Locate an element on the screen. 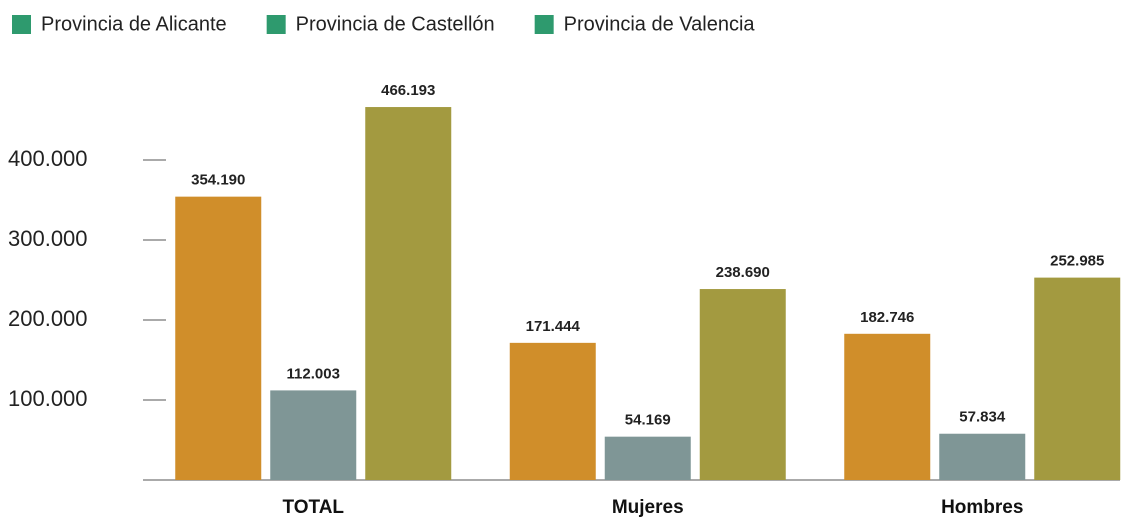  value-label: 252.985 is located at coordinates (1077, 261).